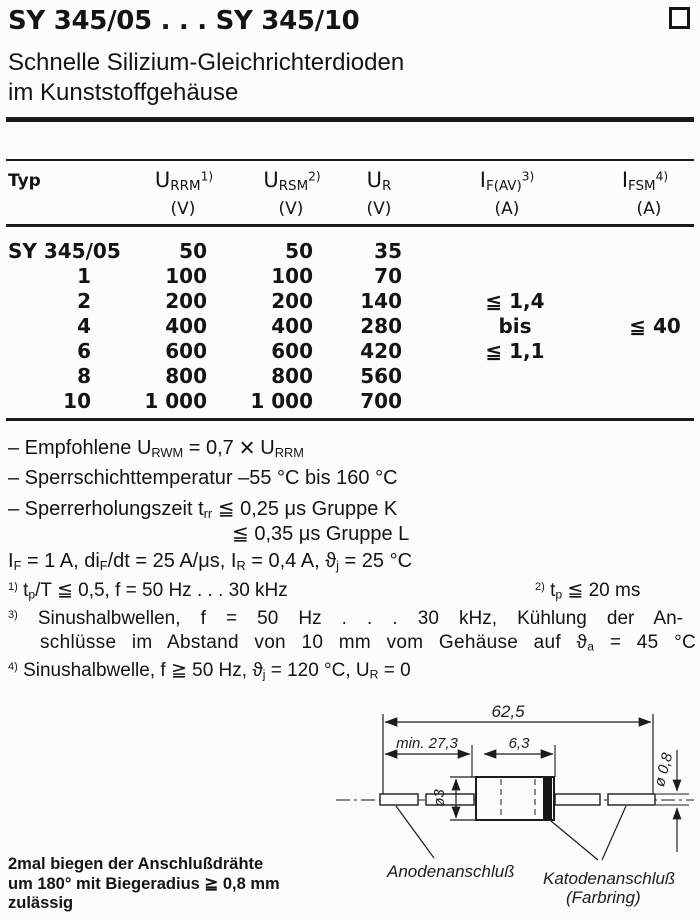 This screenshot has height=920, width=700. I want to click on cell-ursm: 100, so click(292, 276).